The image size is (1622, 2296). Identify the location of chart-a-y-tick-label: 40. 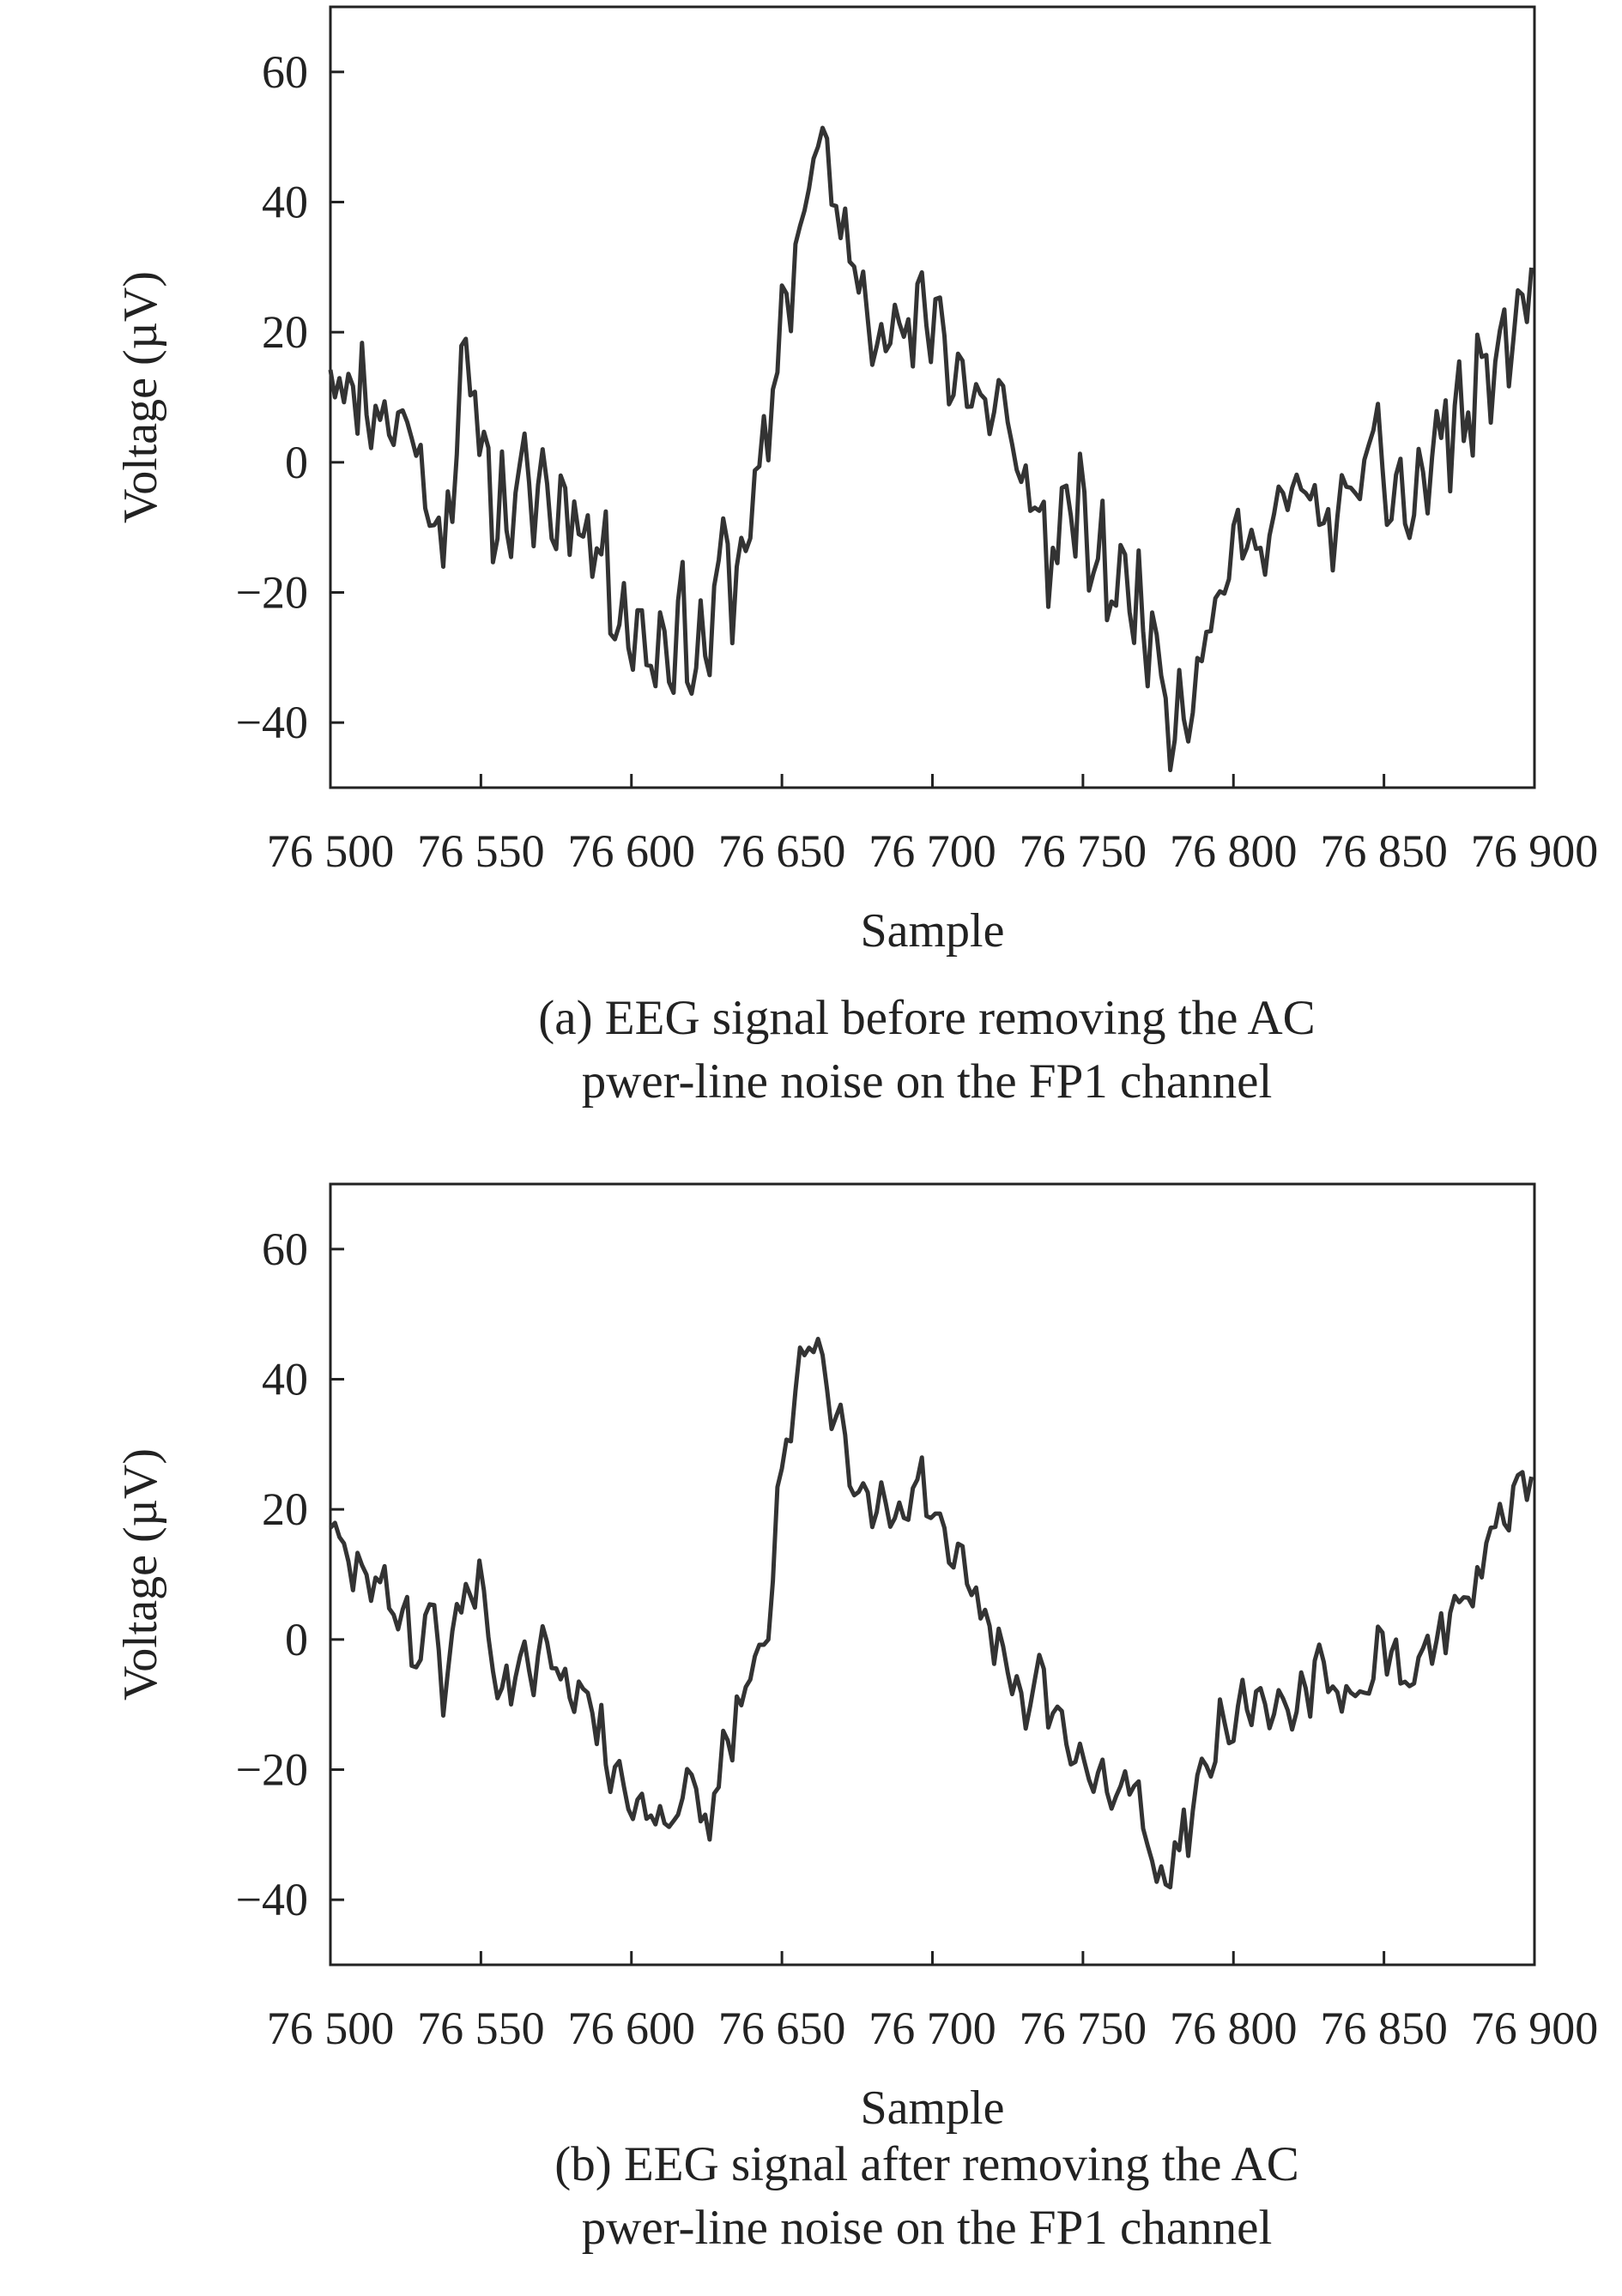
(285, 203).